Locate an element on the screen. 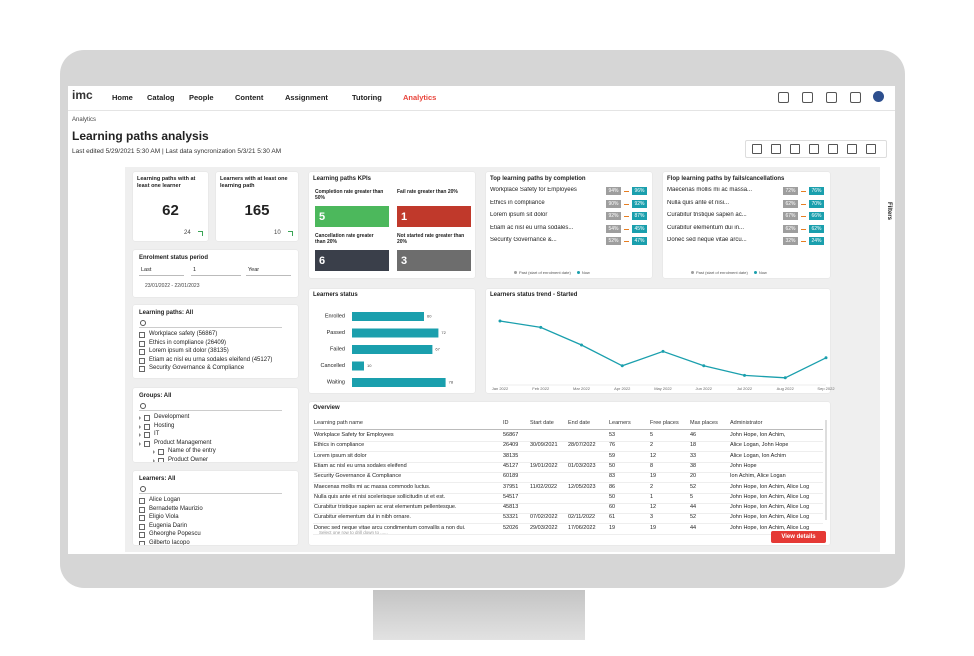  filter-item: Eugenia Darin is located at coordinates (213, 526).